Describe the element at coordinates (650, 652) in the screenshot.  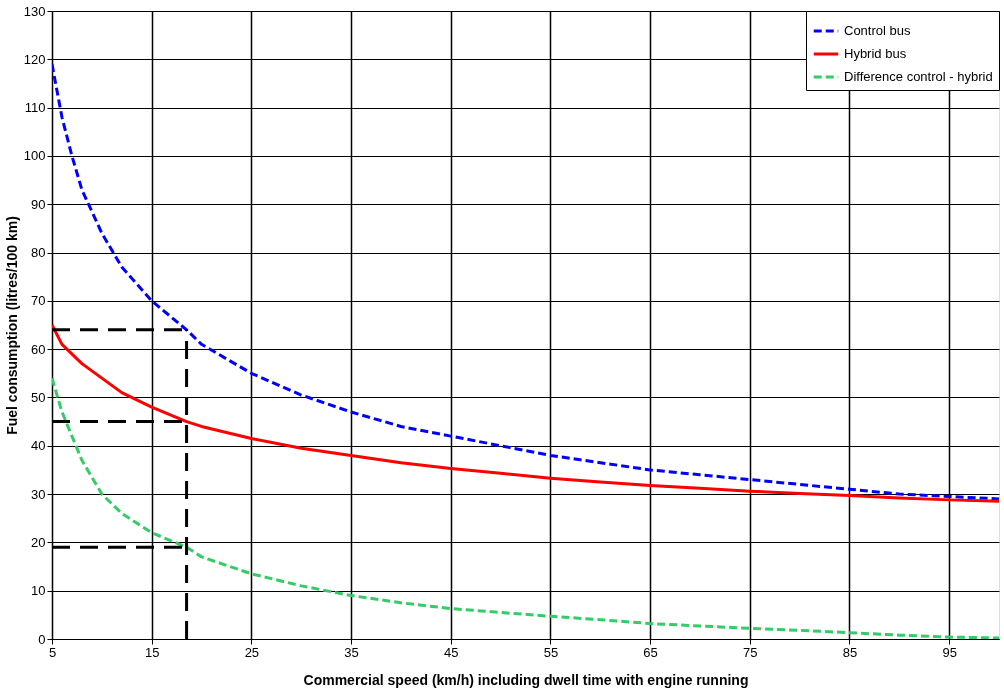
I see `x-tick-label: 65` at that location.